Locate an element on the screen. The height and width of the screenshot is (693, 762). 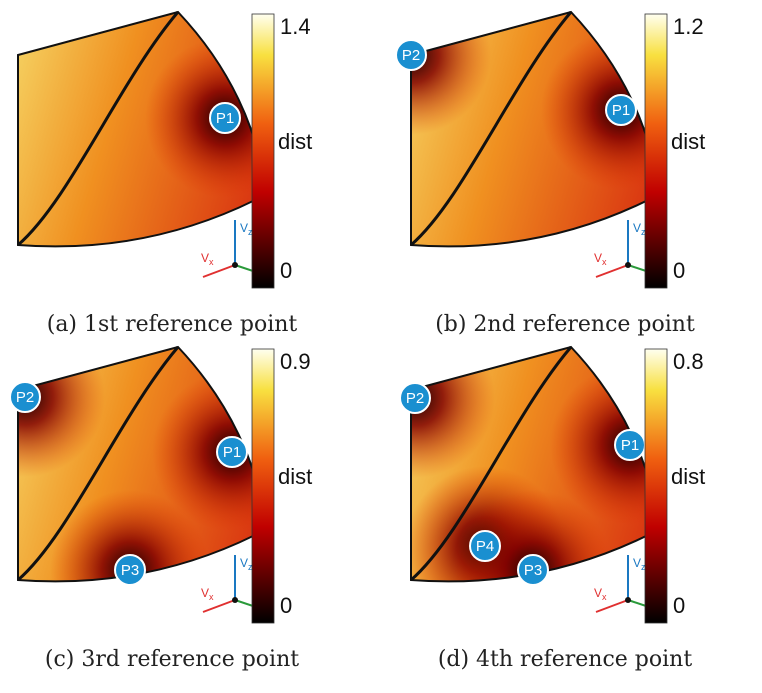
caption: (a) 1st reference point is located at coordinates (172, 324).